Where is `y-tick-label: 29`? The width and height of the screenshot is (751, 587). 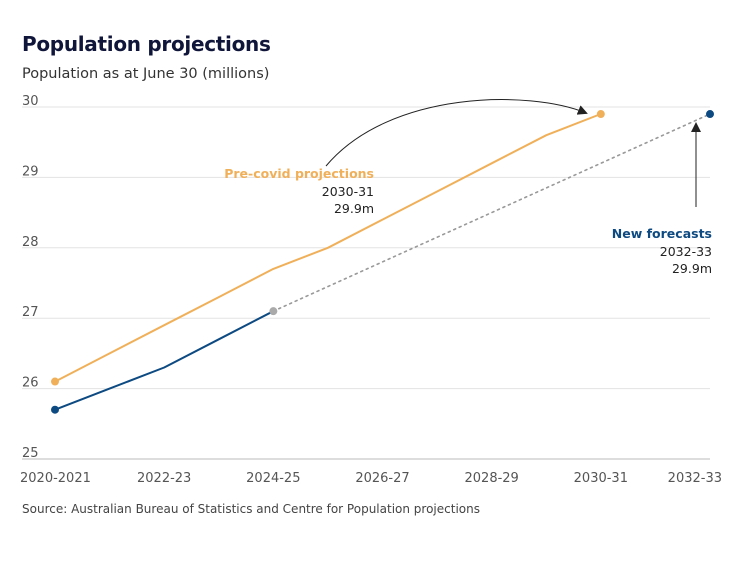 y-tick-label: 29 is located at coordinates (30, 171).